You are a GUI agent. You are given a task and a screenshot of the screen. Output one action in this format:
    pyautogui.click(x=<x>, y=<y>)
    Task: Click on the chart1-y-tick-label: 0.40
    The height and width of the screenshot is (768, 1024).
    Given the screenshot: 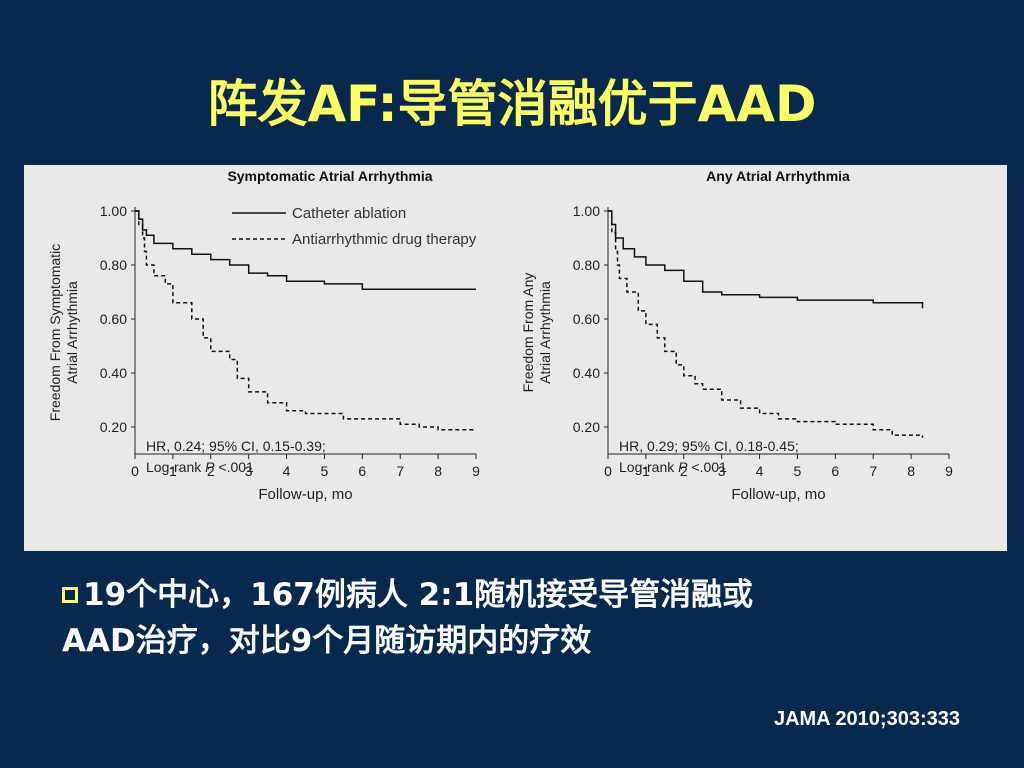 What is the action you would take?
    pyautogui.click(x=113, y=373)
    